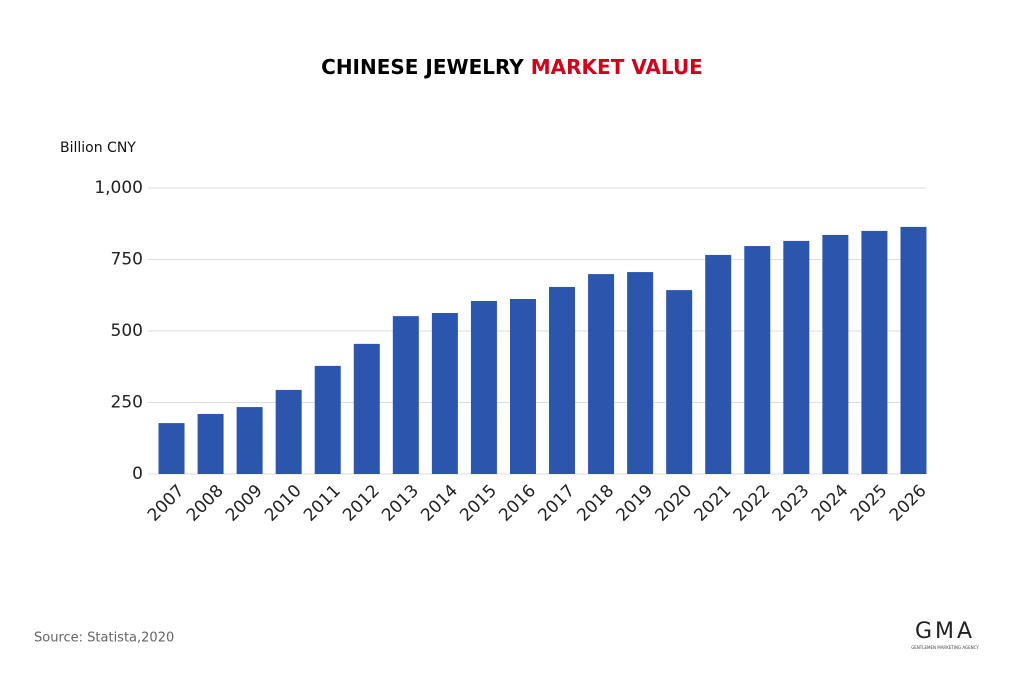  I want to click on x-tick-label: 2022, so click(752, 503).